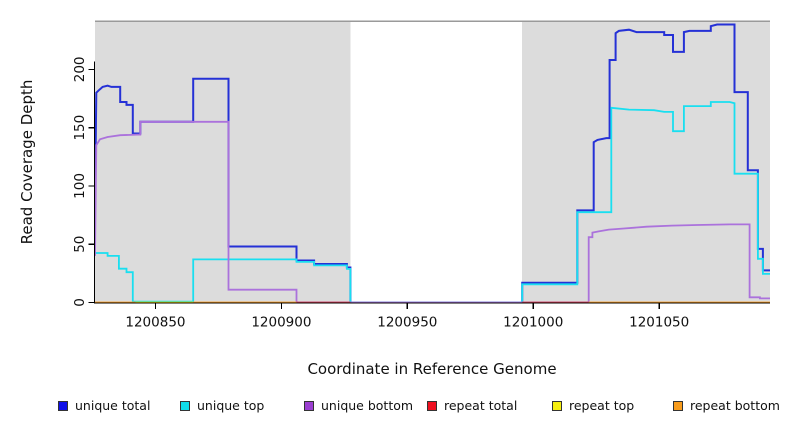 This screenshot has width=792, height=432. What do you see at coordinates (80, 186) in the screenshot?
I see `y-tick-label: 100` at bounding box center [80, 186].